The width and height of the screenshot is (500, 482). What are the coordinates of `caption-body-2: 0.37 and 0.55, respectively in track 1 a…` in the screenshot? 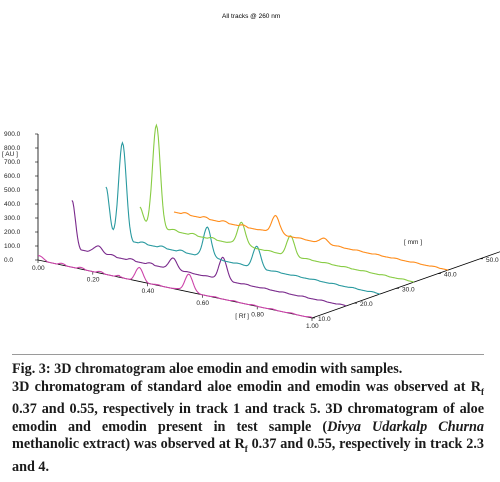 It's located at (248, 418).